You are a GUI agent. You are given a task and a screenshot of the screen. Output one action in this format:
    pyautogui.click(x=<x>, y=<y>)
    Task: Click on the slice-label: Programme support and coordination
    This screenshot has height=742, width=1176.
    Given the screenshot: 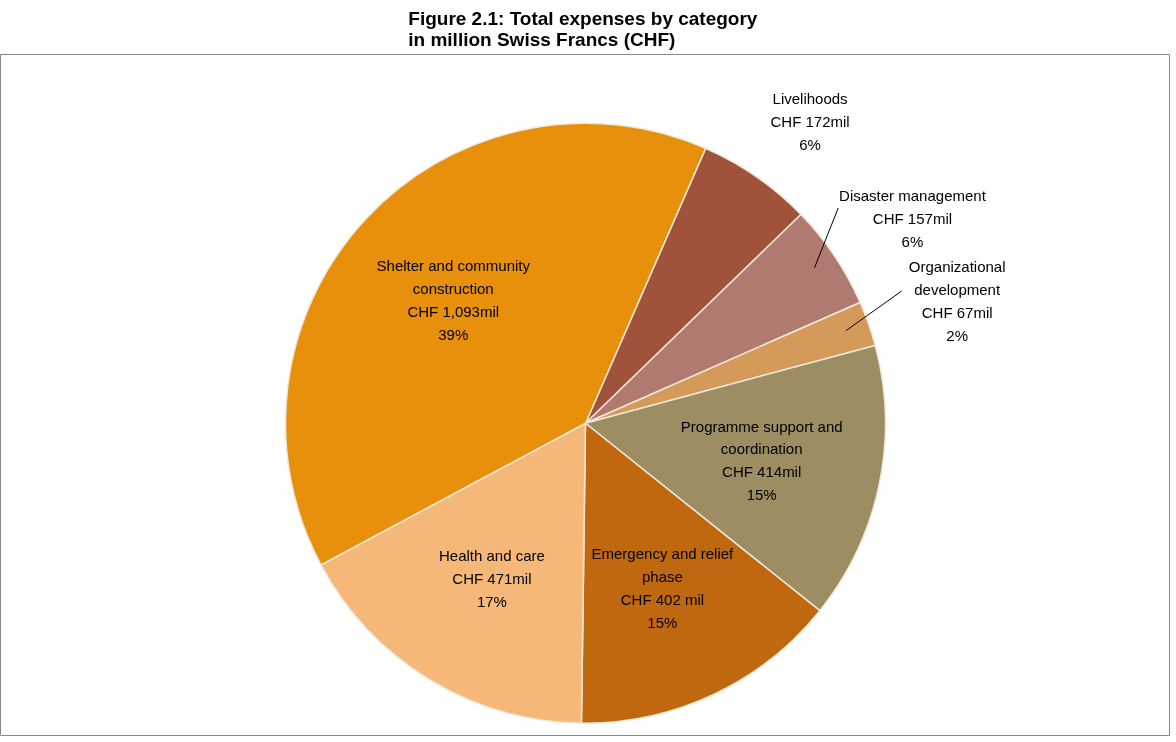 What is the action you would take?
    pyautogui.click(x=761, y=437)
    